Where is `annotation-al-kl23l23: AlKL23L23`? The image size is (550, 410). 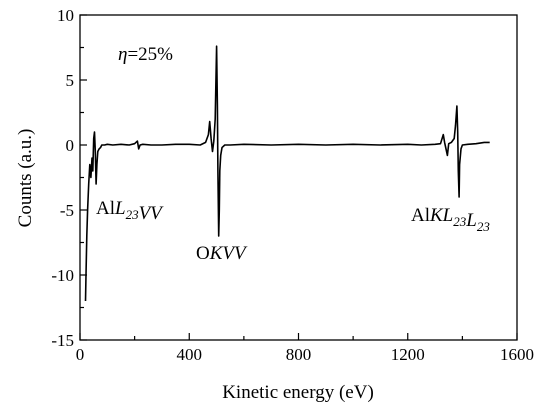 annotation-al-kl23l23: AlKL23L23 is located at coordinates (450, 219).